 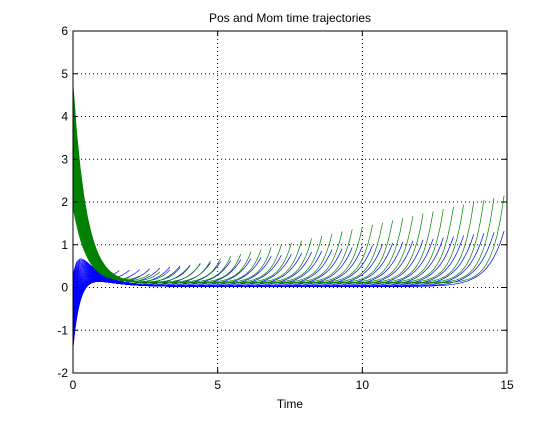 I want to click on y-tick-label: -1, so click(x=62, y=330).